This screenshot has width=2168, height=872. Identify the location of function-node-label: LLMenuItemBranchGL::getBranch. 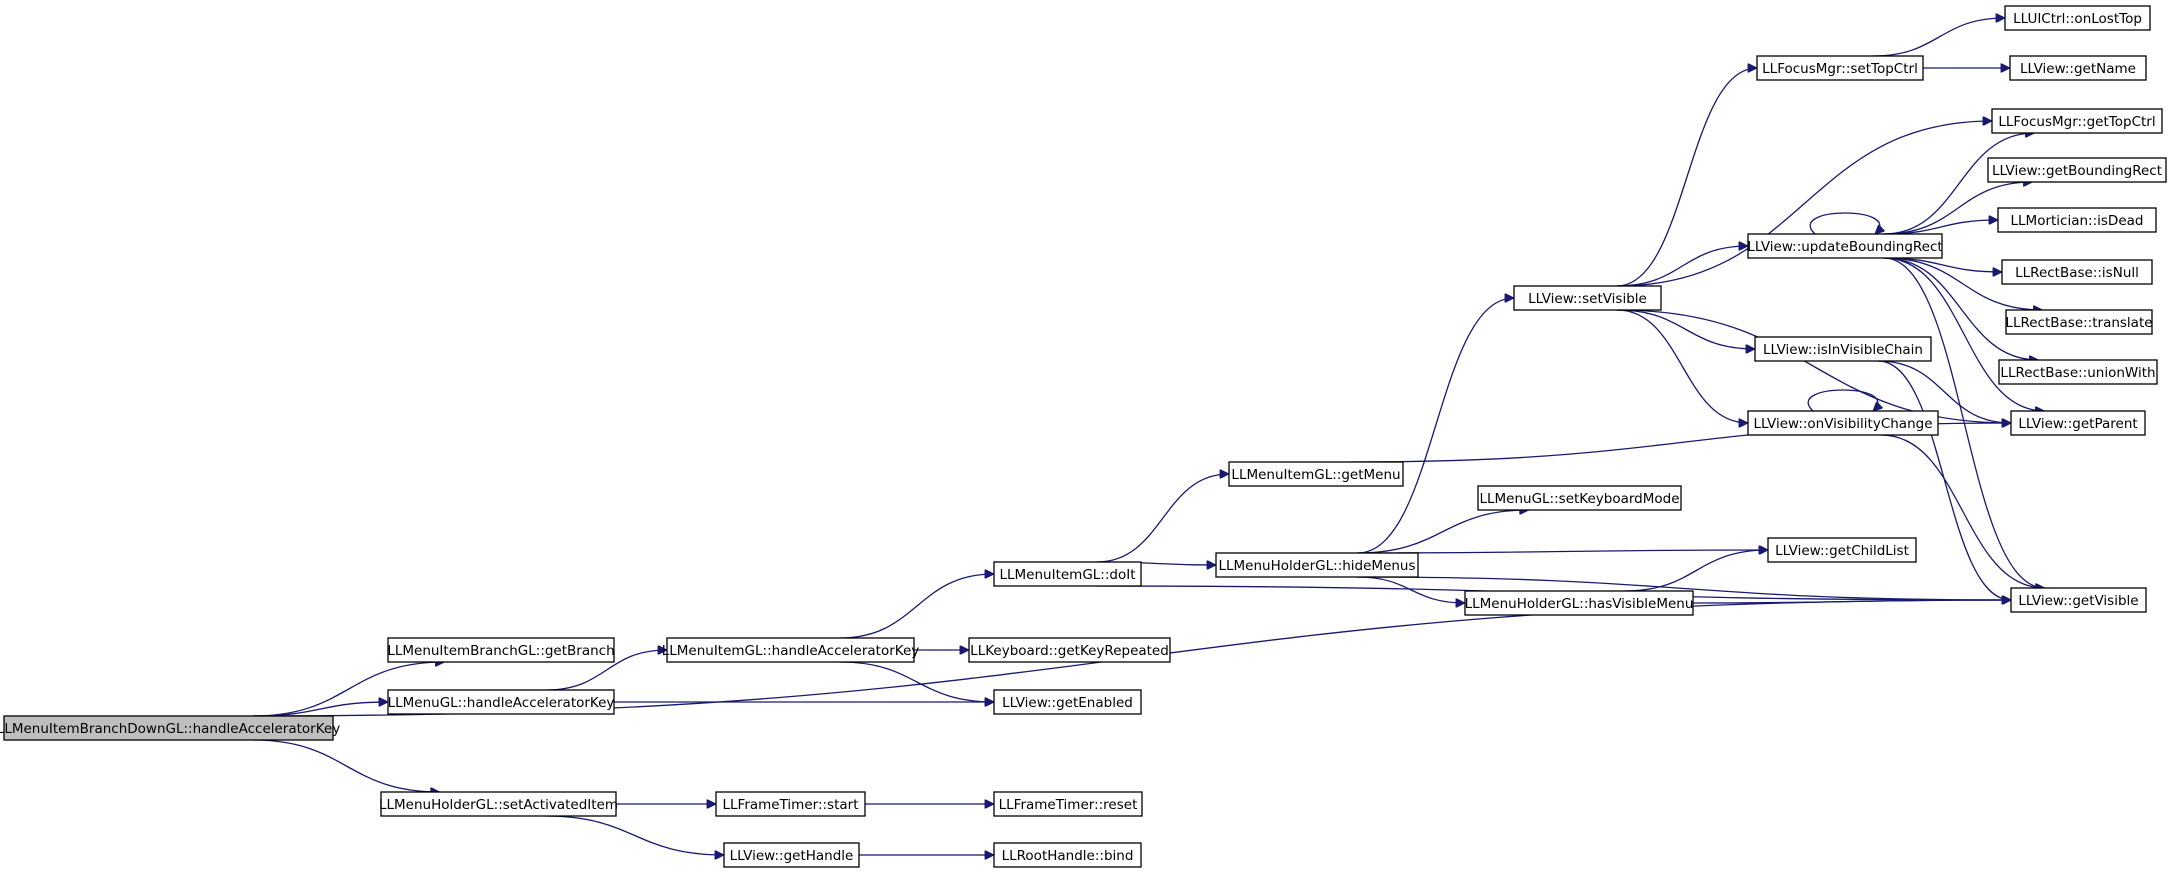
(500, 651).